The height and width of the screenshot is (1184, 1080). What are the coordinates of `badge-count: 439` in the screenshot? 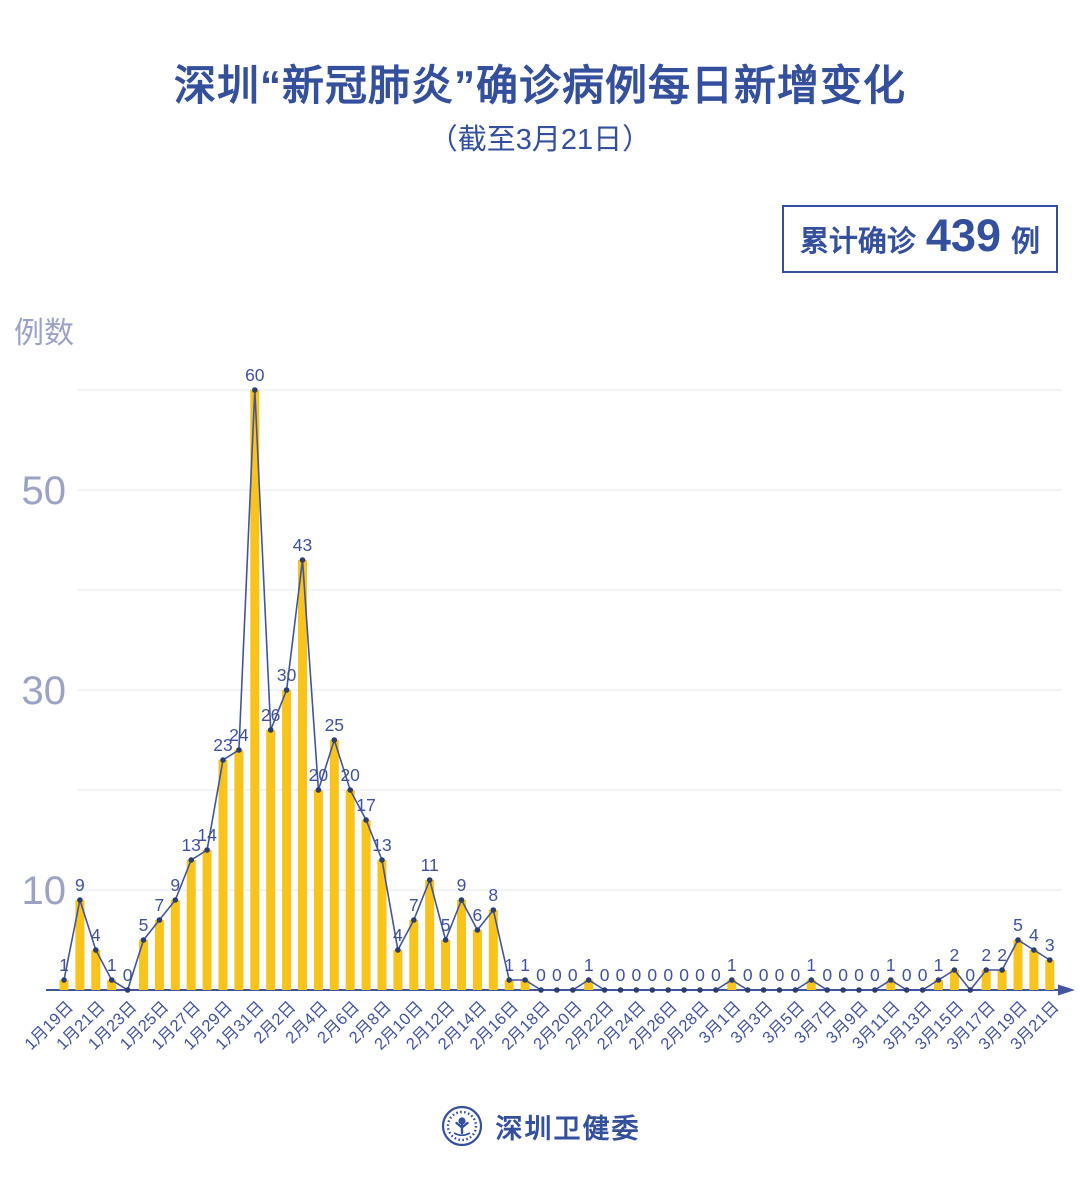 It's located at (963, 235).